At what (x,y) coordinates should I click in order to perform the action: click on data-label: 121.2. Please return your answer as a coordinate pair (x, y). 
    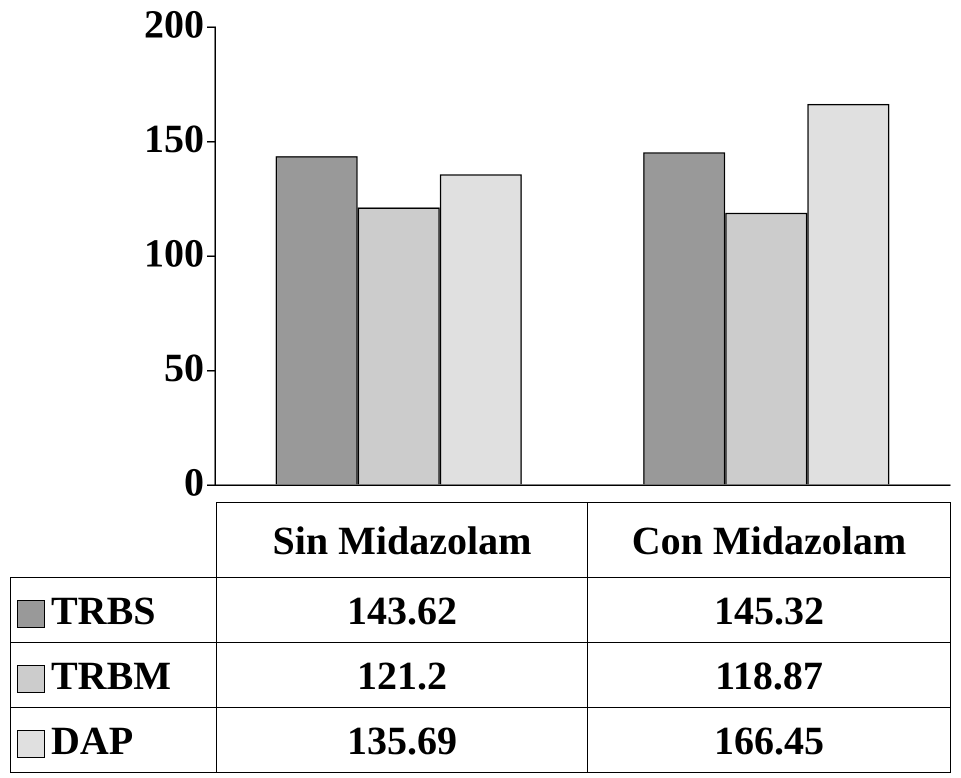
    Looking at the image, I should click on (402, 675).